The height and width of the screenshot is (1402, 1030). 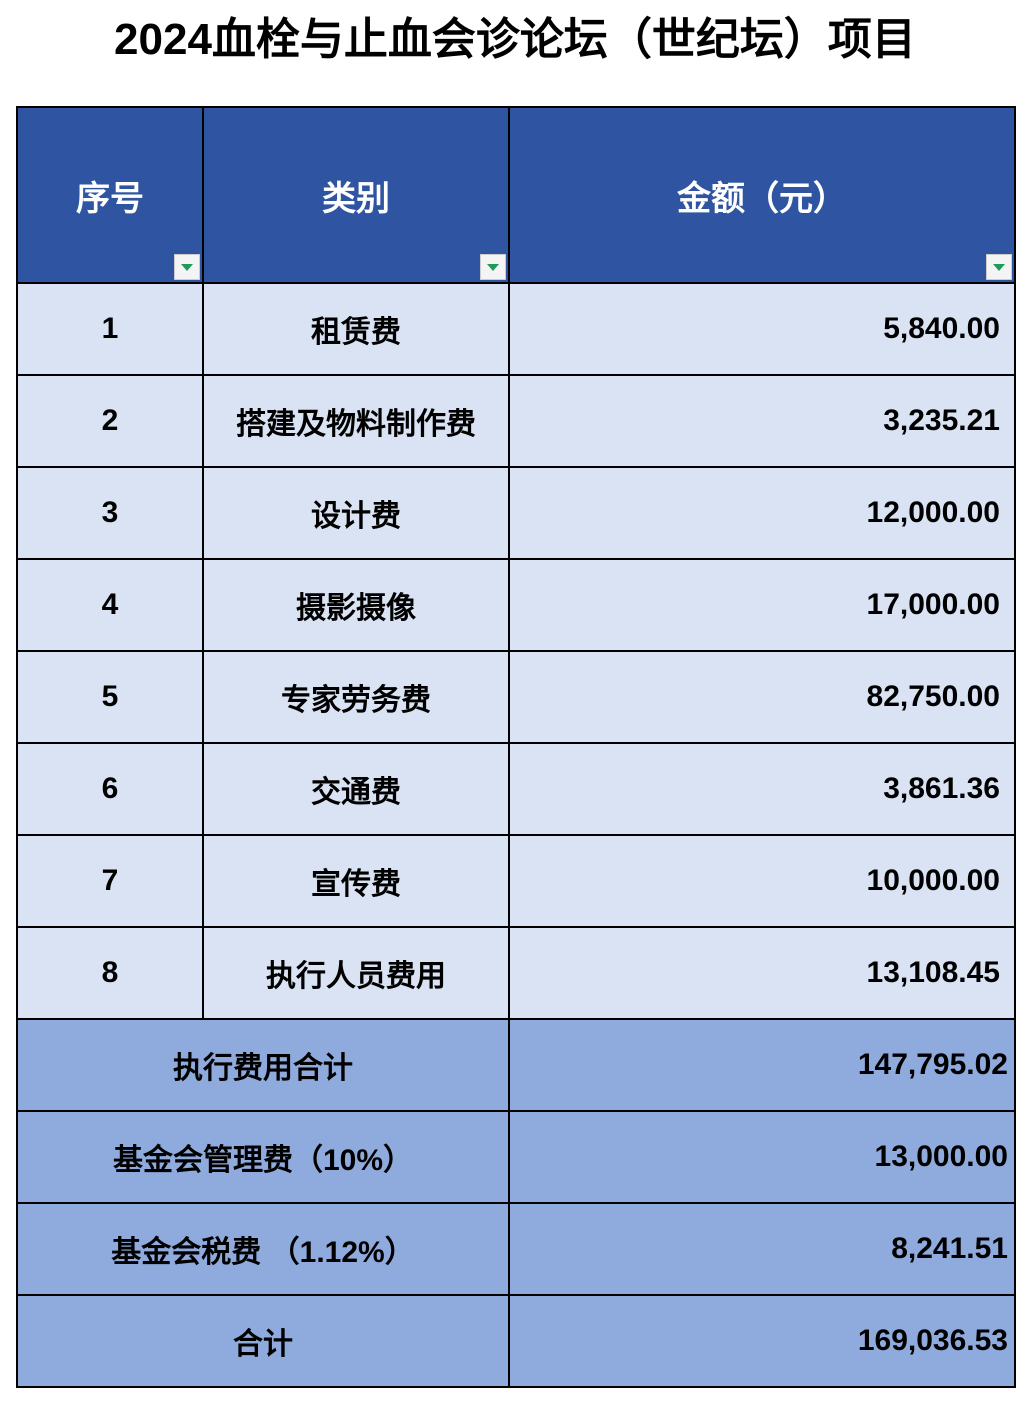 What do you see at coordinates (356, 195) in the screenshot?
I see `header-category: 类别` at bounding box center [356, 195].